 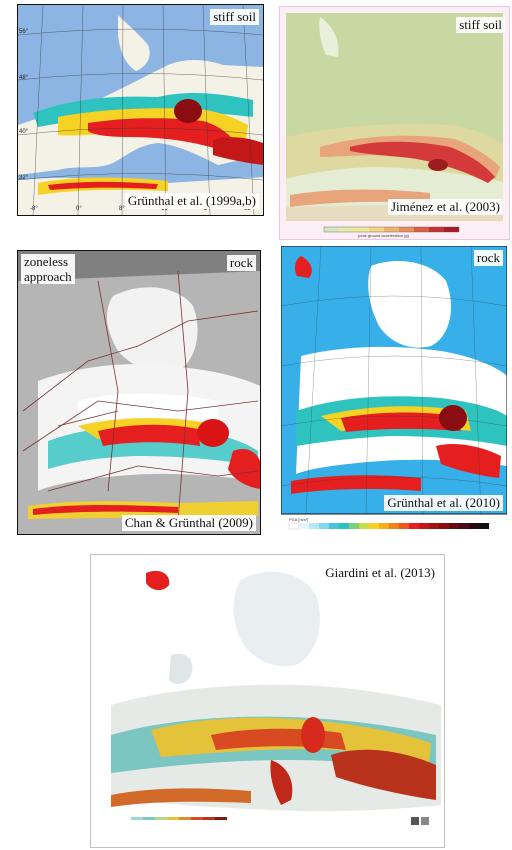 I want to click on colorbar-title: peak ground acceleration (g), so click(x=383, y=235).